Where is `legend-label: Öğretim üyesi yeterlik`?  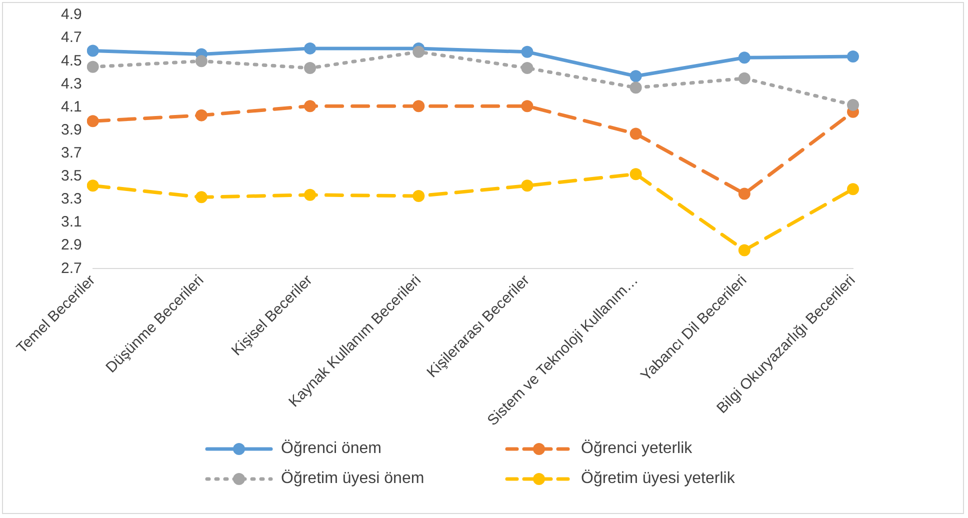
legend-label: Öğretim üyesi yeterlik is located at coordinates (658, 479).